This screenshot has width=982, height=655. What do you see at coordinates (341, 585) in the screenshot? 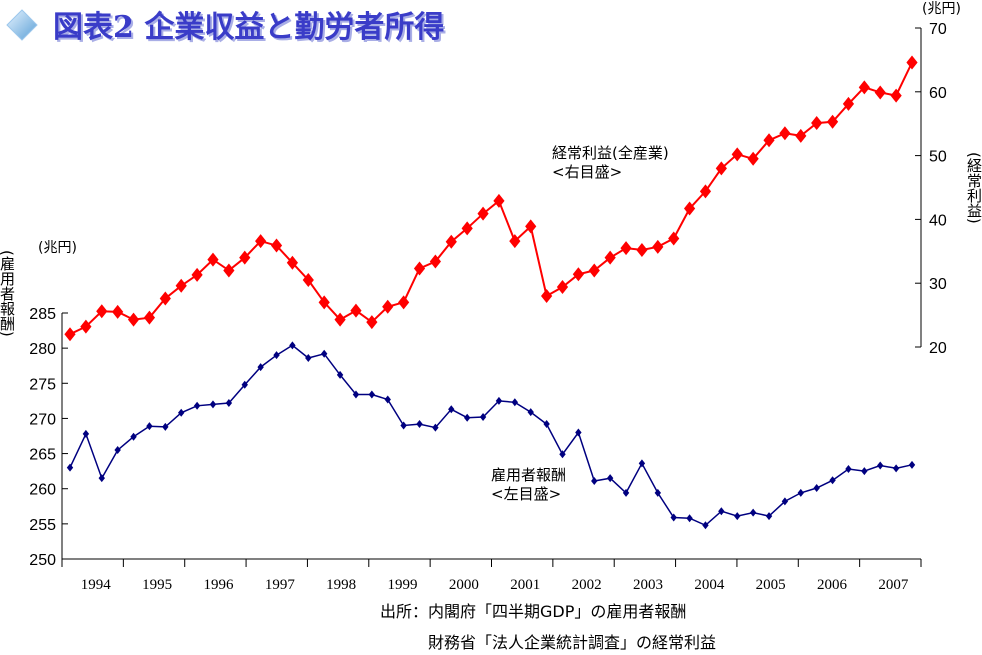
I see `x-axis-tick-label: 1998` at bounding box center [341, 585].